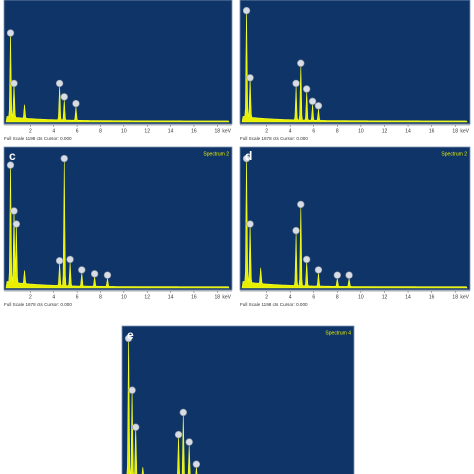  I want to click on panel-label: d, so click(248, 156).